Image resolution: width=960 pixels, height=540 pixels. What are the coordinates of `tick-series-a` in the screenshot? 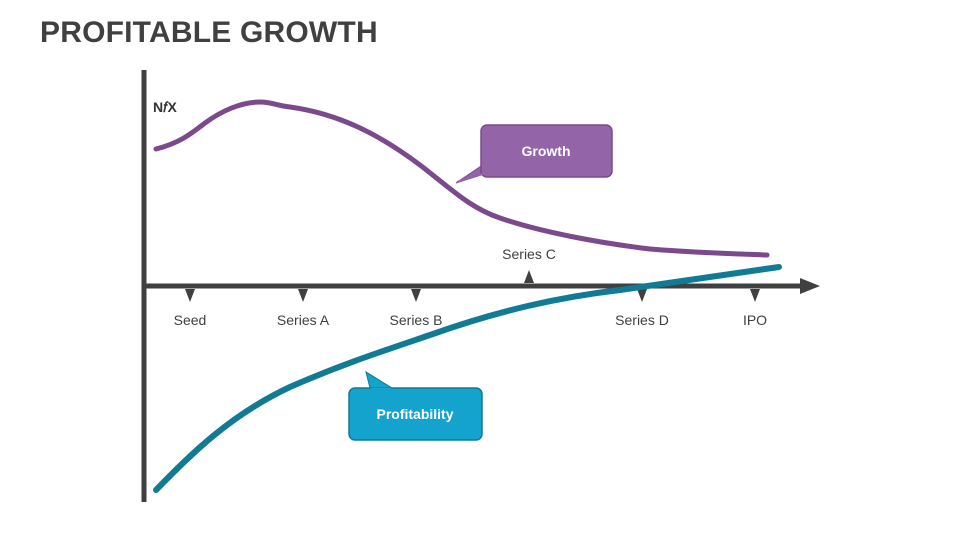 It's located at (303, 295).